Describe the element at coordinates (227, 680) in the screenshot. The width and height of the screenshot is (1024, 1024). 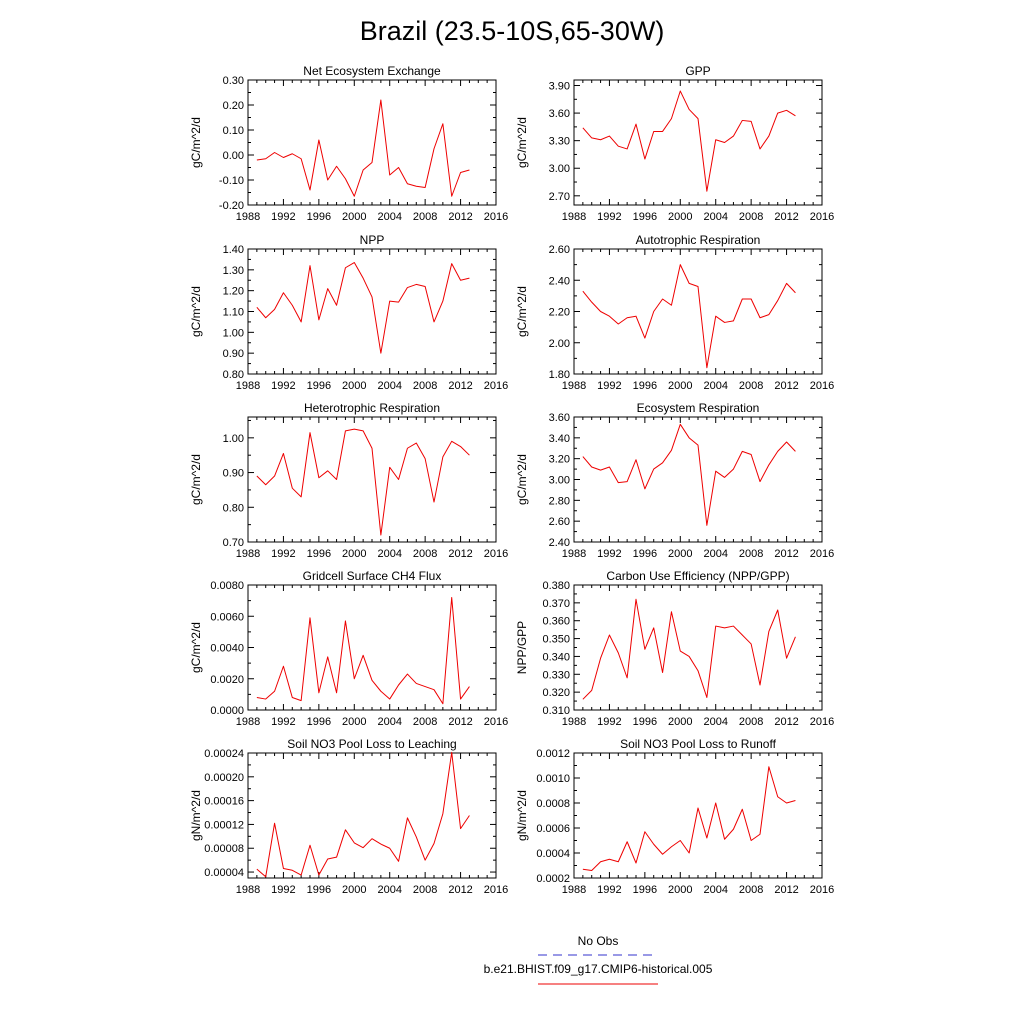
I see `y-tick-label: 0.0020` at that location.